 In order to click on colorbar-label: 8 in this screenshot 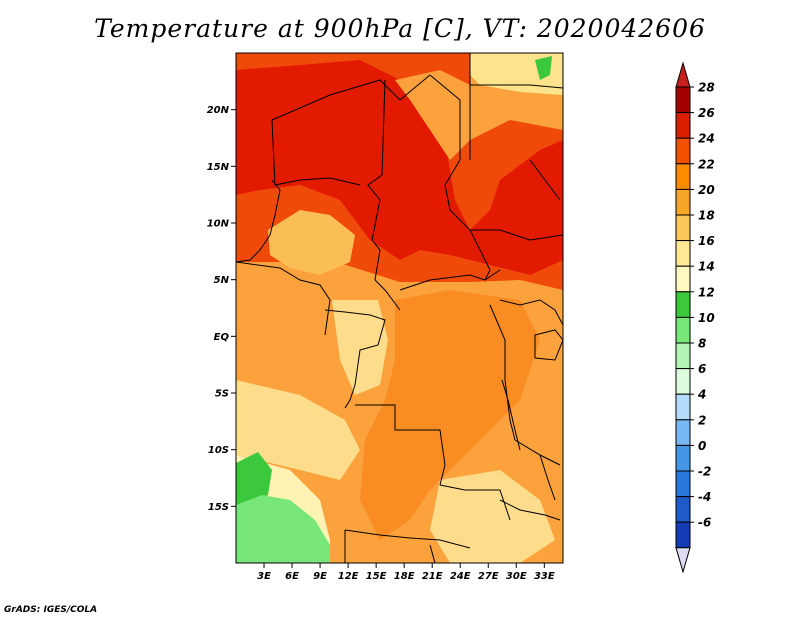, I will do `click(702, 344)`.